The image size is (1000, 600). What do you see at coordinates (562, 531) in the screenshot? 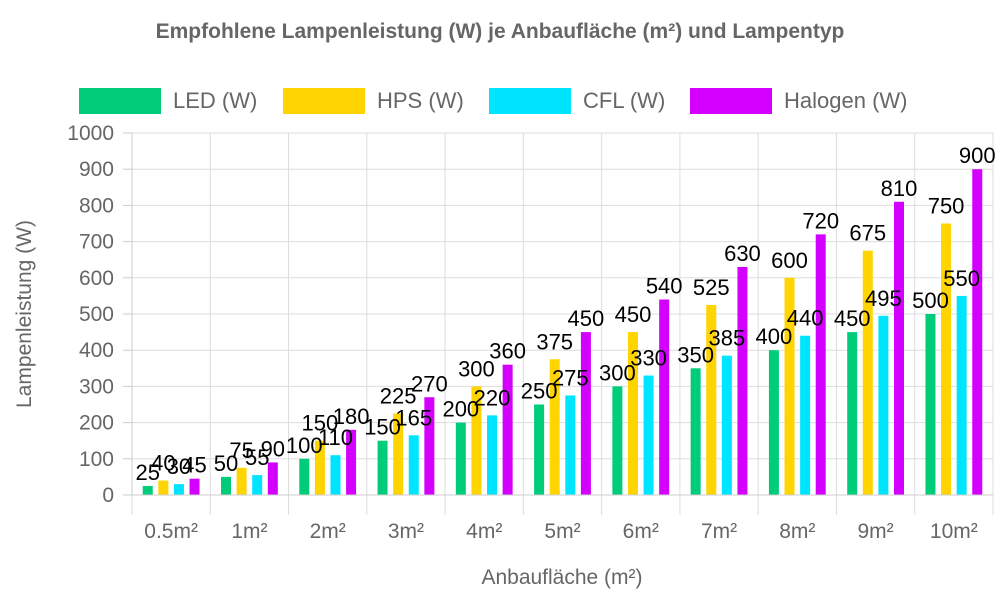
I see `x-tick-label: 5m²` at bounding box center [562, 531].